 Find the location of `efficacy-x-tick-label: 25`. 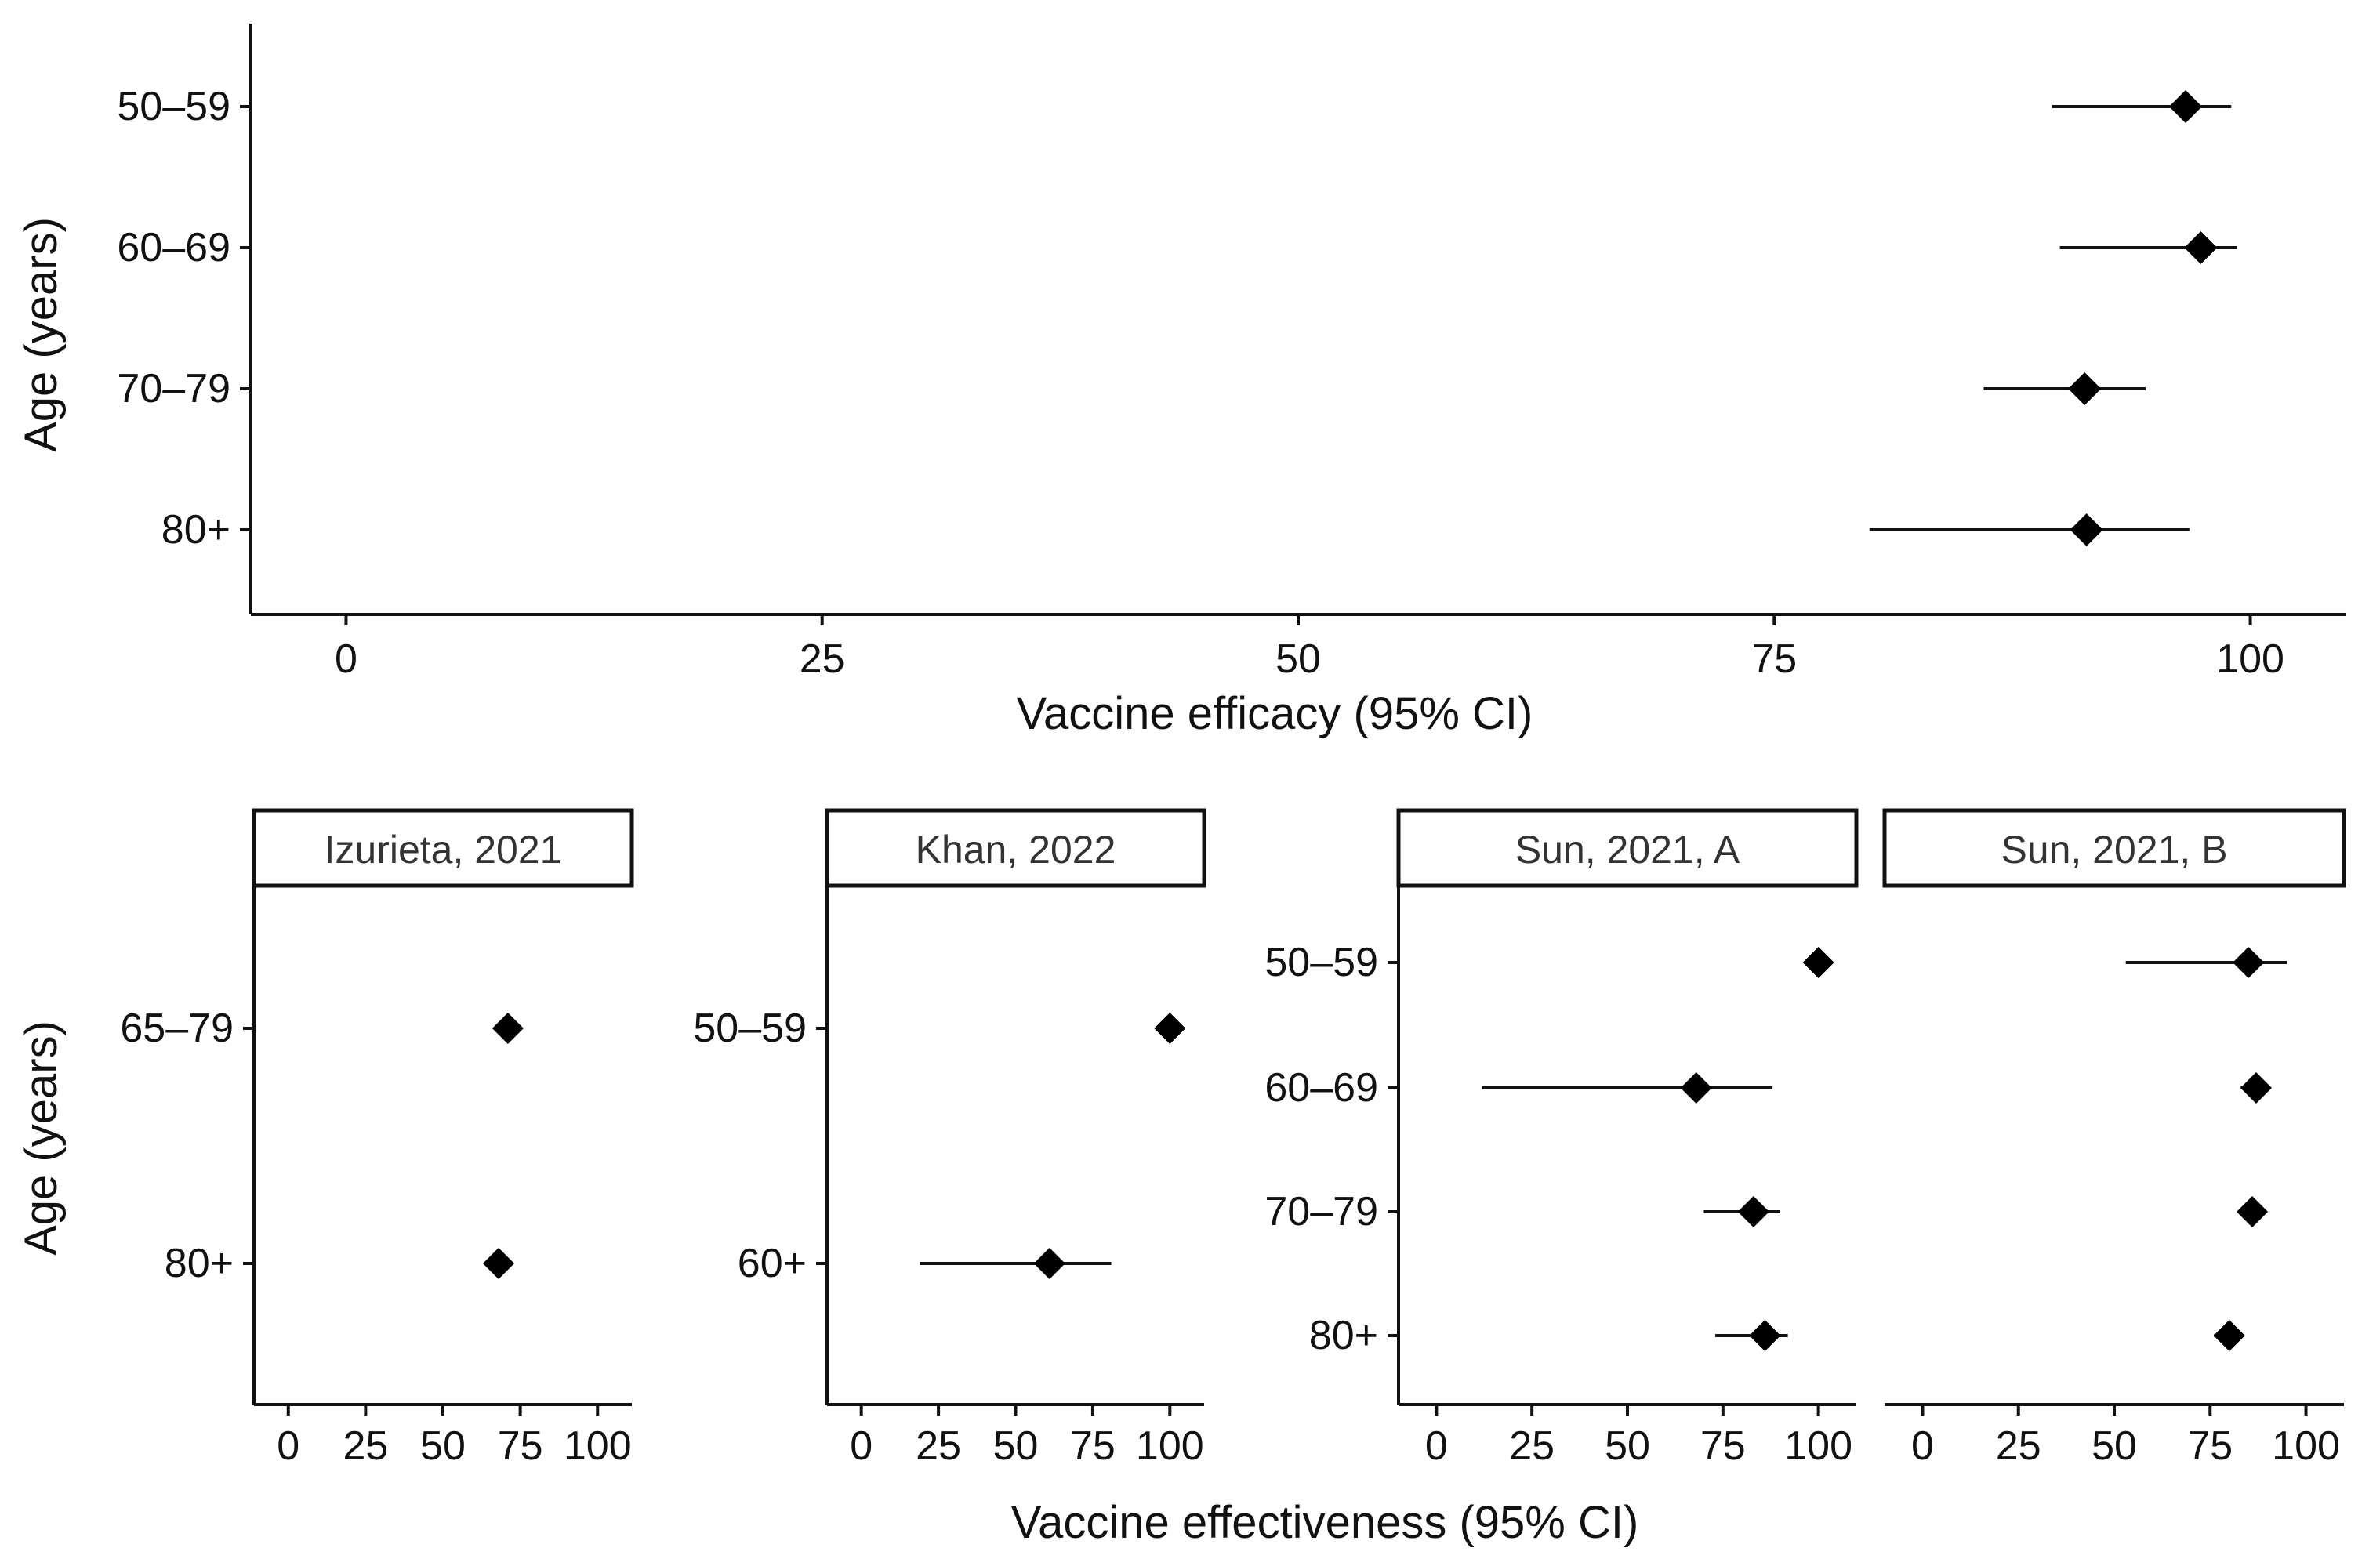

efficacy-x-tick-label: 25 is located at coordinates (822, 659).